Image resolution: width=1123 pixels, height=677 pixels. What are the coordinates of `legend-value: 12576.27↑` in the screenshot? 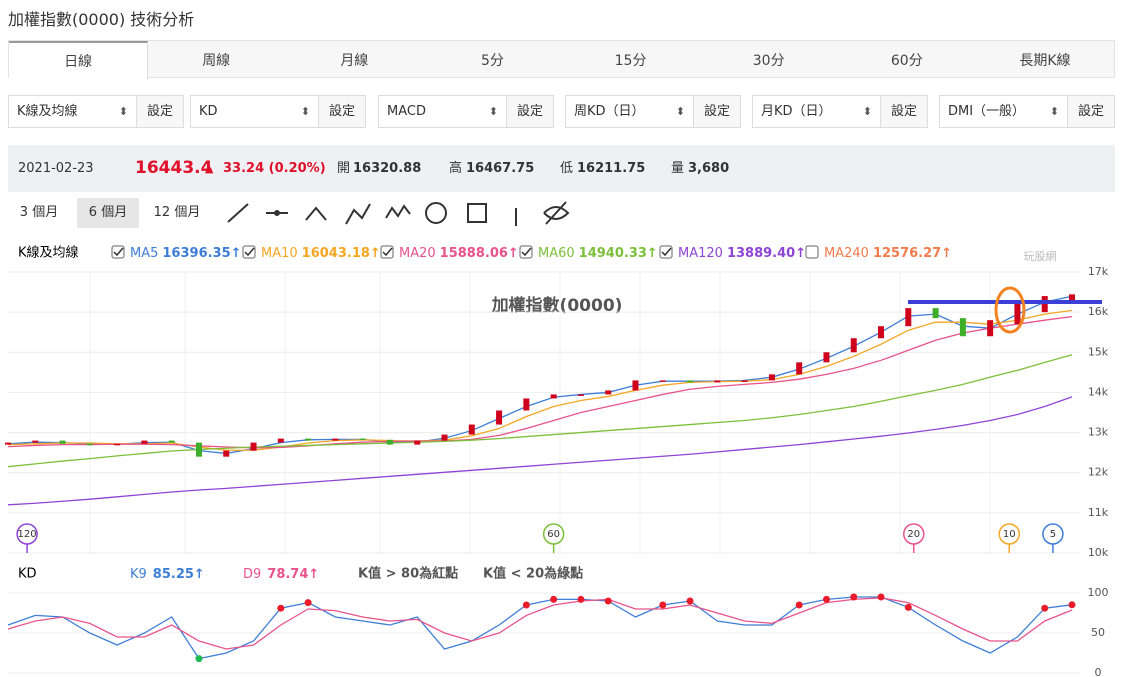 It's located at (912, 253).